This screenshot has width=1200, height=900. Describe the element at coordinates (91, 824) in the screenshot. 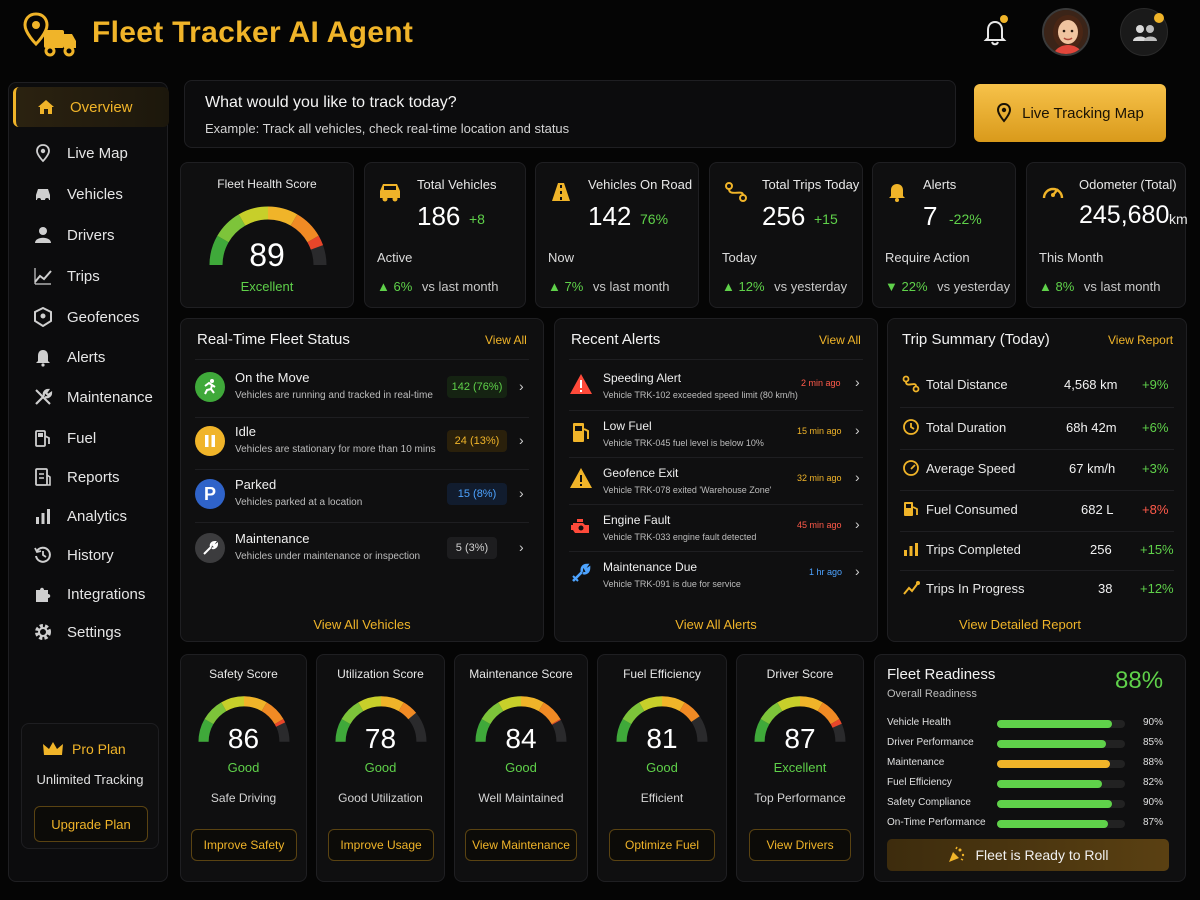

I see `upgrade-plan-button: Upgrade Plan` at that location.